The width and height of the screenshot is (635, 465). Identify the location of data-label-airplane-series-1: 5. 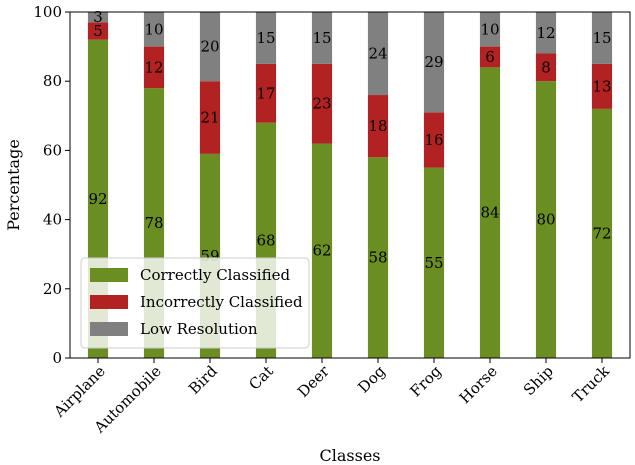
(98, 31).